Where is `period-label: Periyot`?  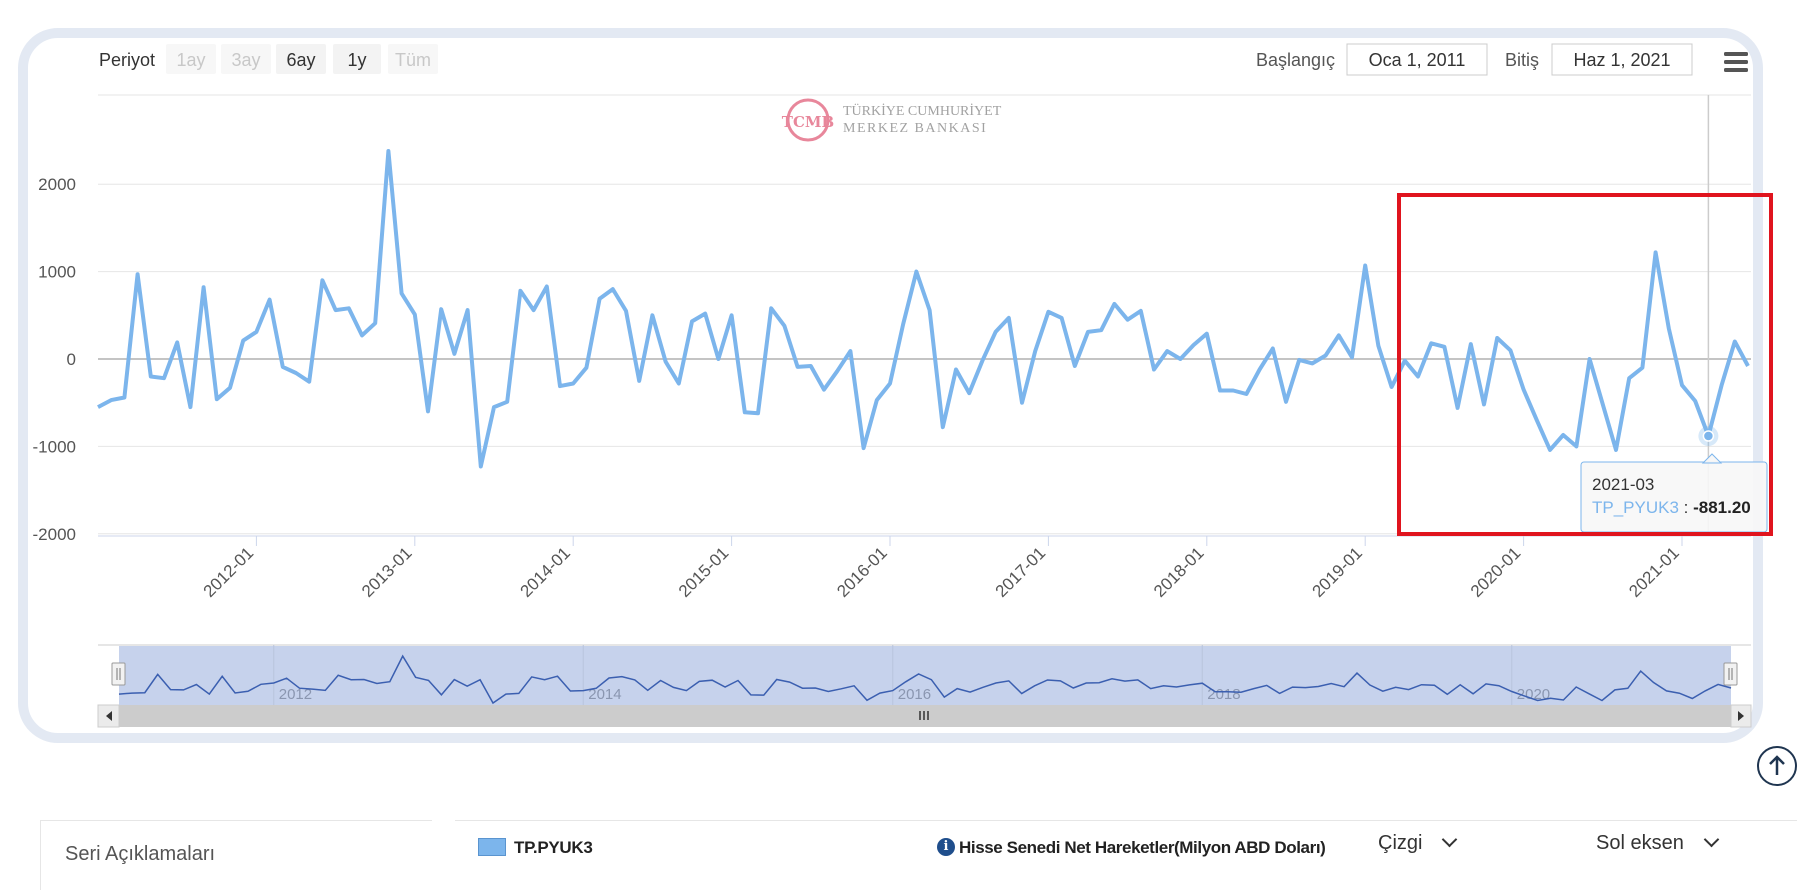
period-label: Periyot is located at coordinates (127, 60).